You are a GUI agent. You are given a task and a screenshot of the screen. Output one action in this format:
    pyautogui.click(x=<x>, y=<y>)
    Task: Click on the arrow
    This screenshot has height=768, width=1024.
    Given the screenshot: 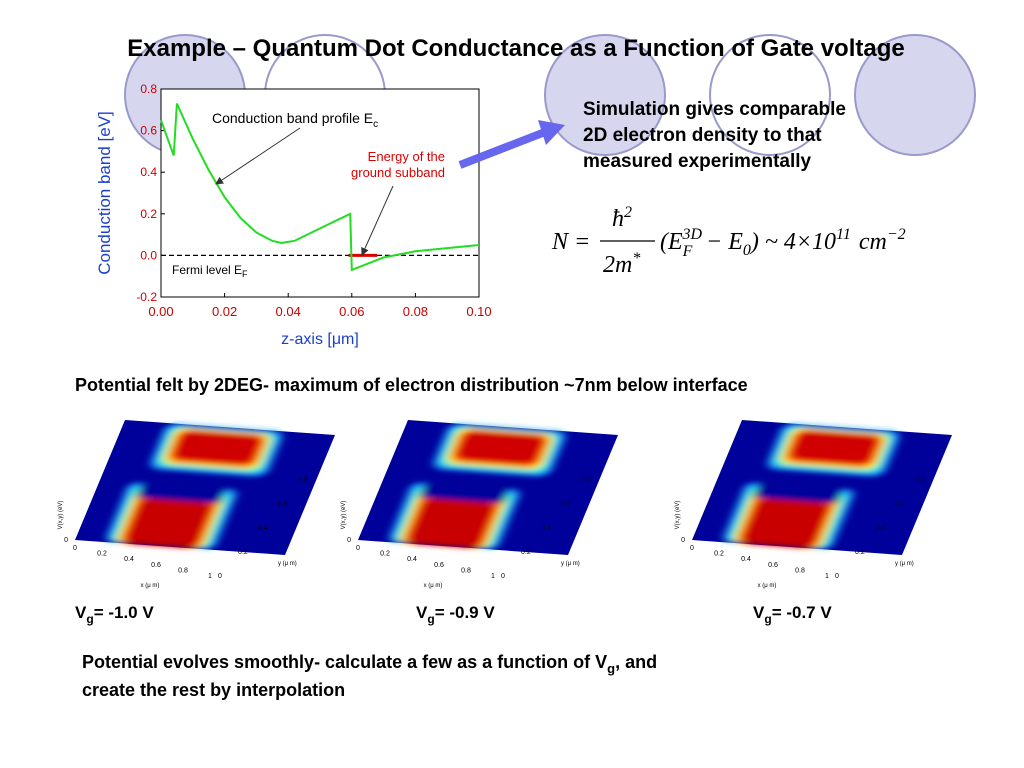 What is the action you would take?
    pyautogui.click(x=502, y=148)
    